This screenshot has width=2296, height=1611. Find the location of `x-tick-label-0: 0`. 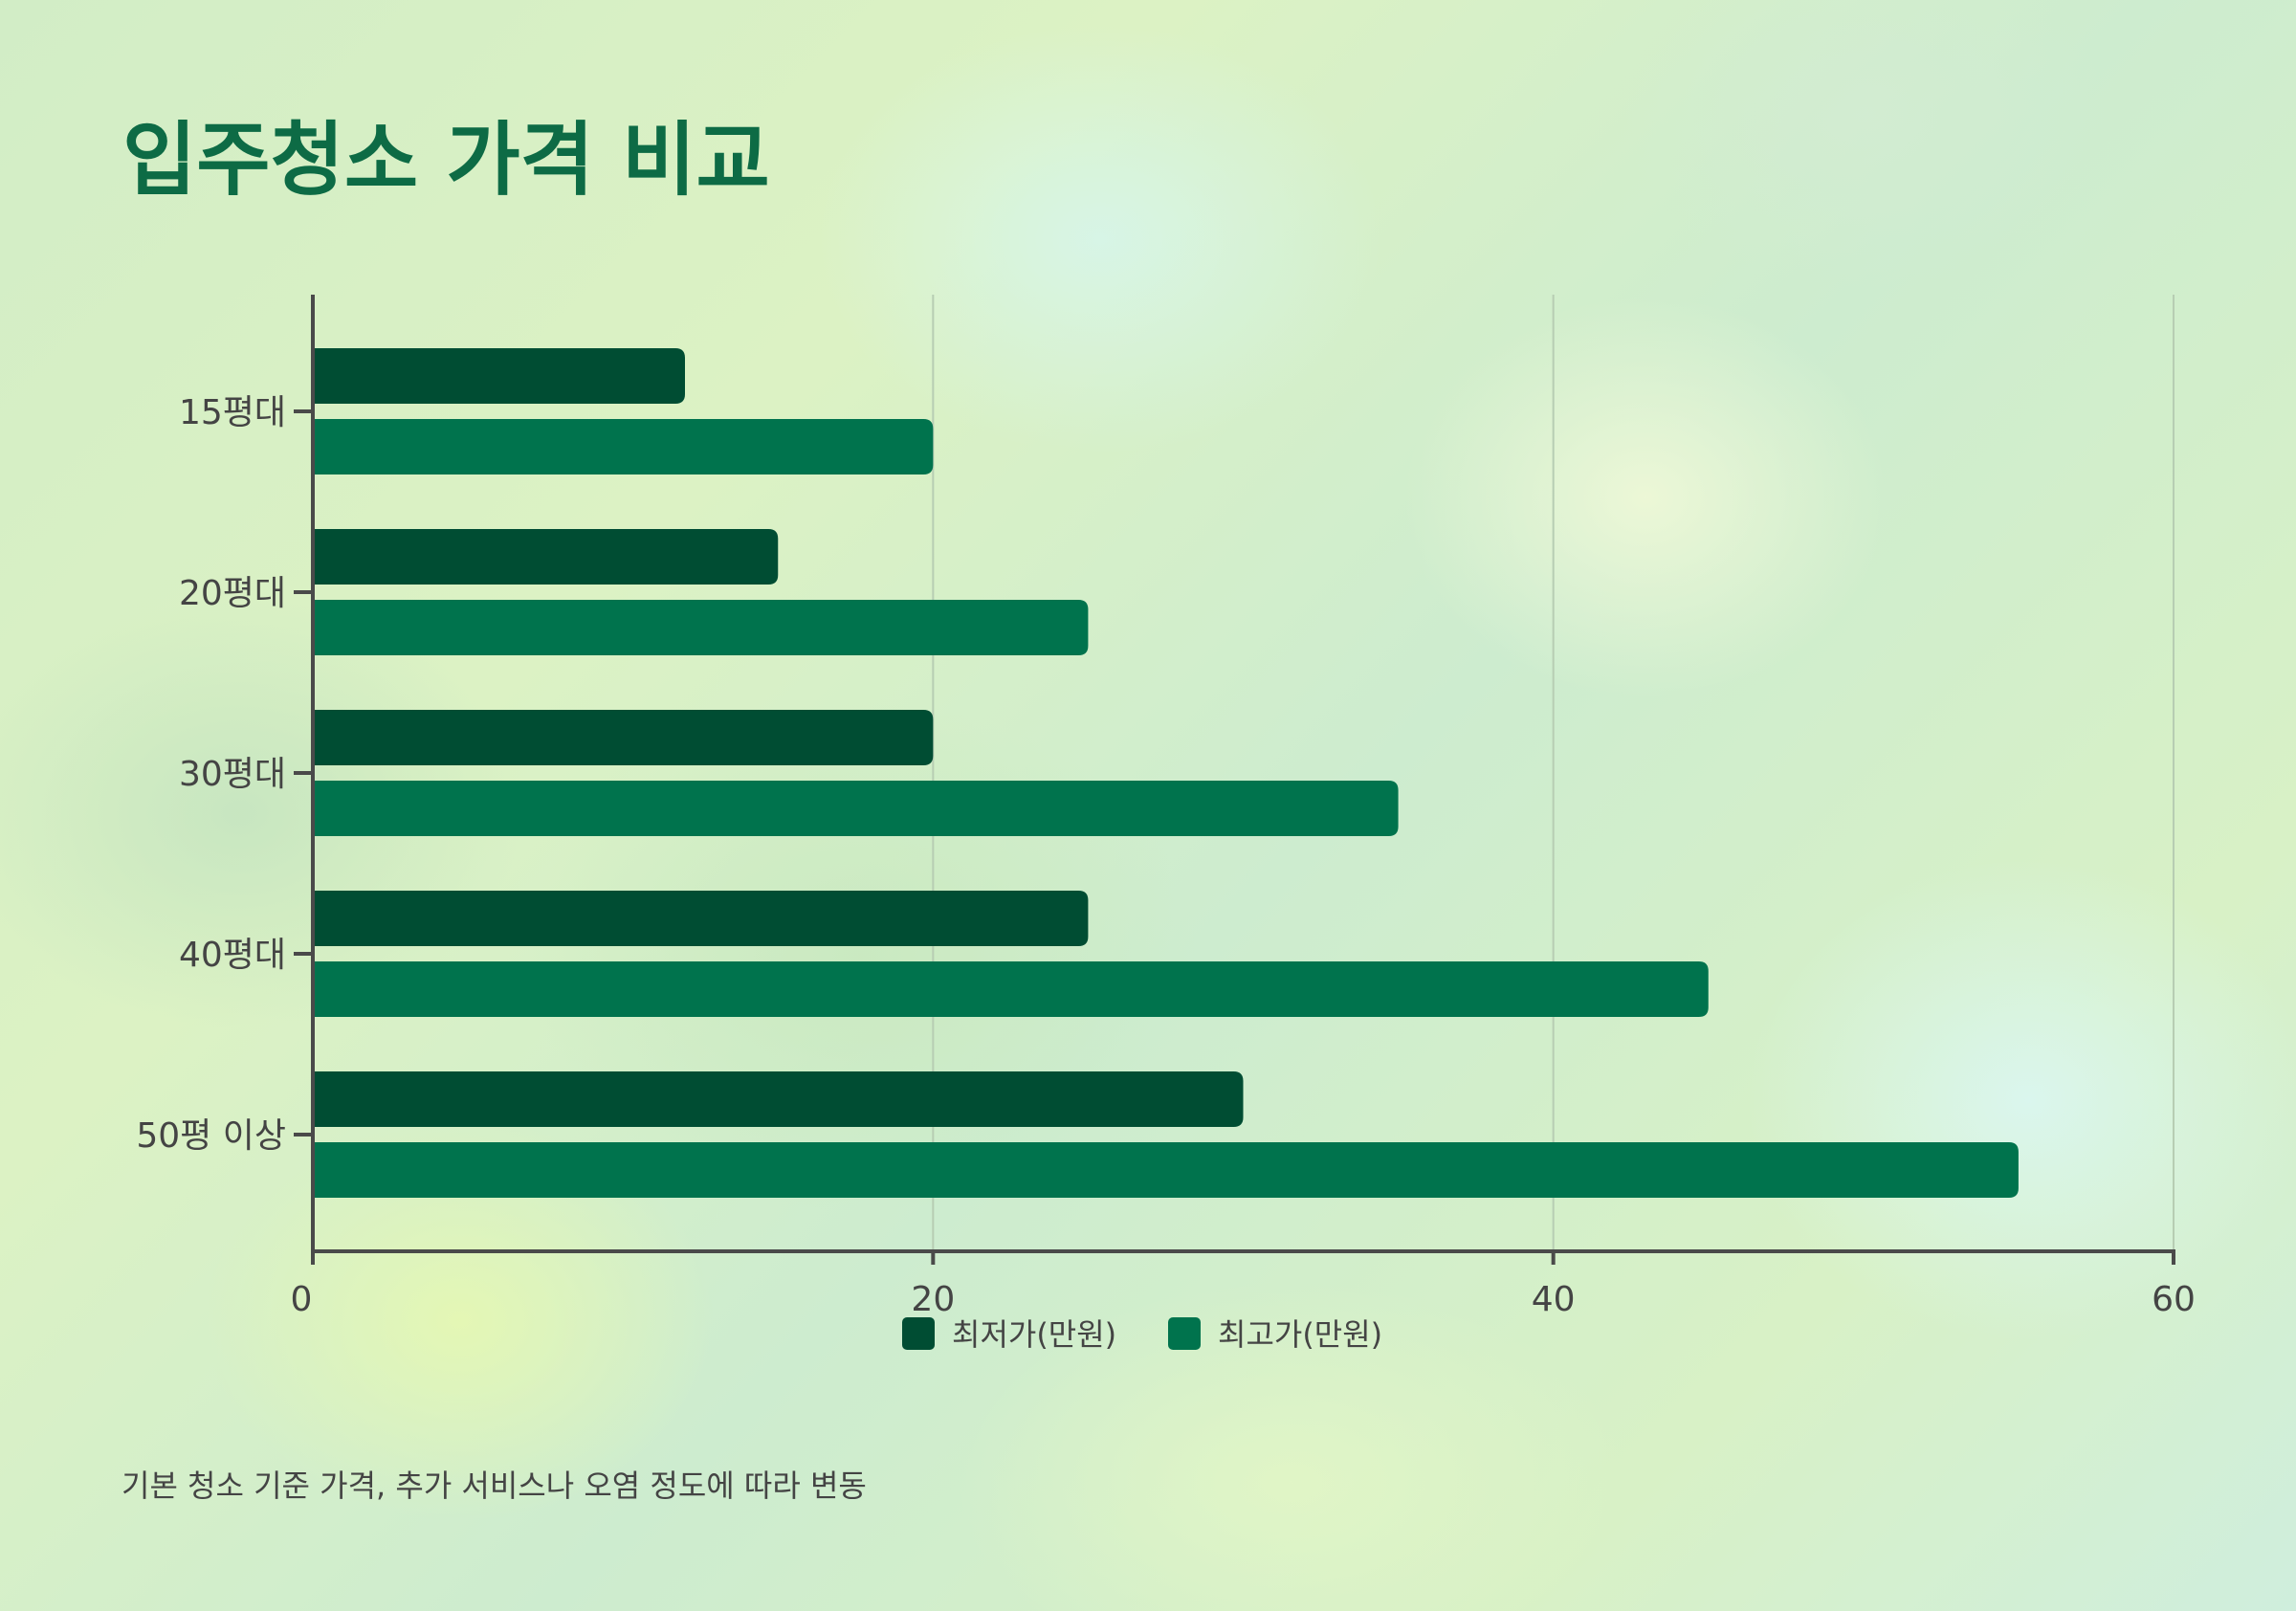

x-tick-label-0: 0 is located at coordinates (302, 1300).